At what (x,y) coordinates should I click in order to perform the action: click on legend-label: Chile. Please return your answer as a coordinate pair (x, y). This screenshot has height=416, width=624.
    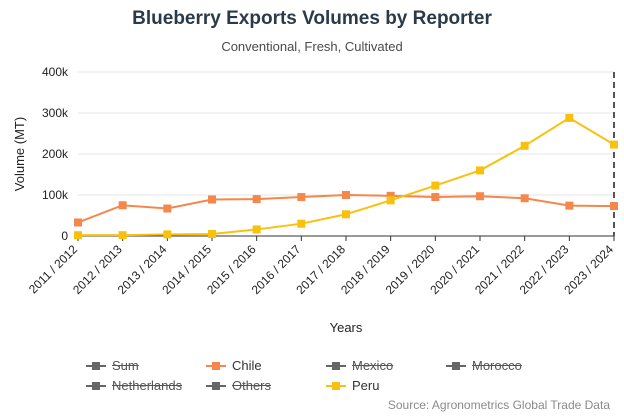
    Looking at the image, I should click on (247, 365).